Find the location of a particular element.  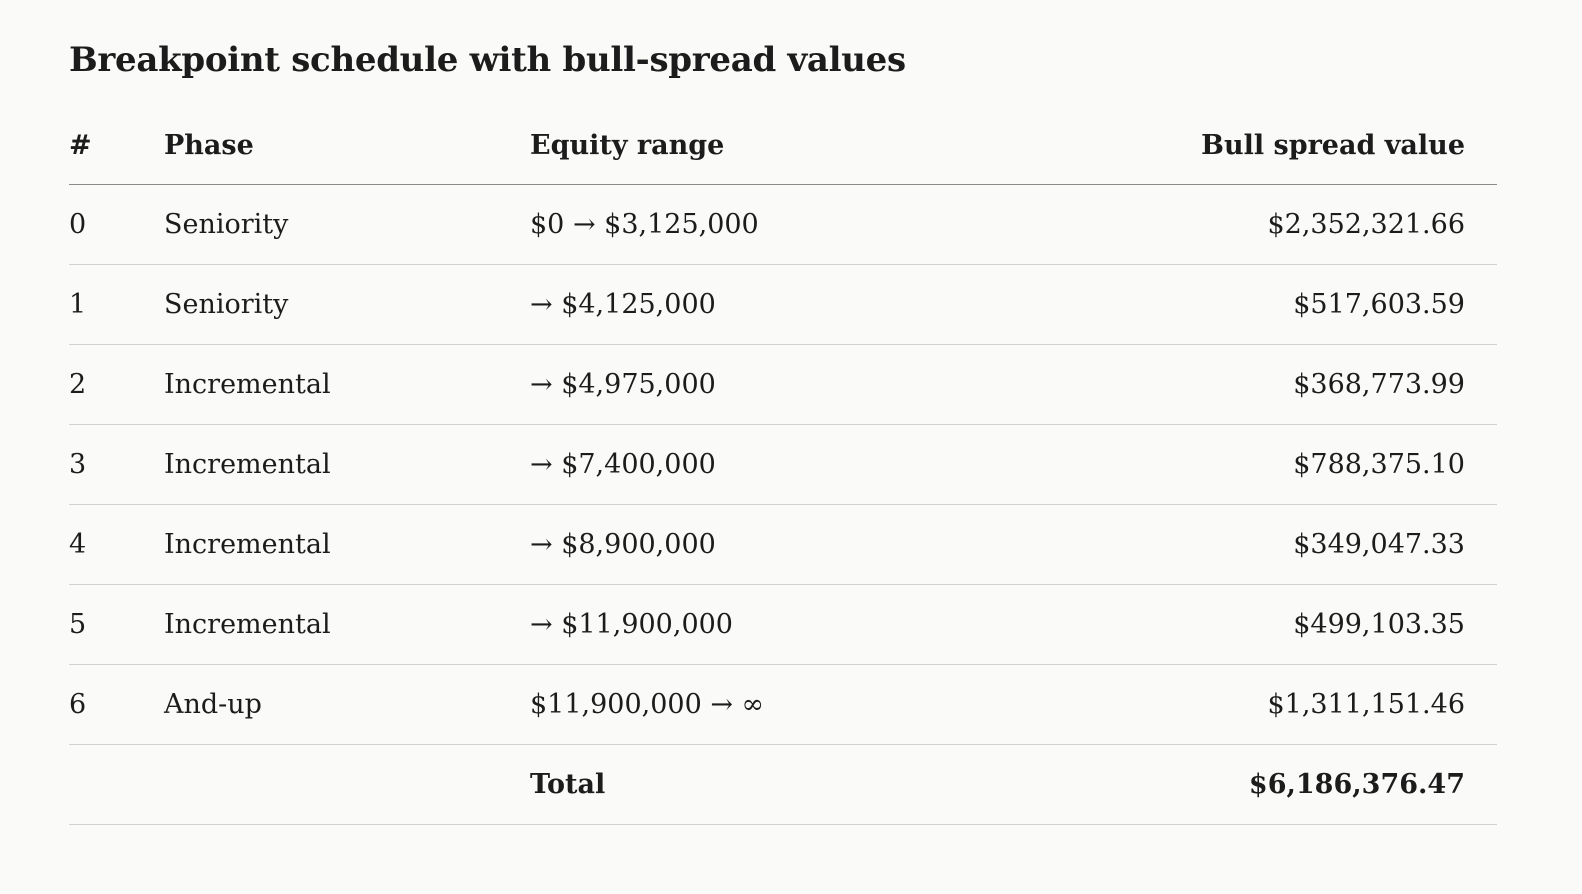

row-number: 0 is located at coordinates (116, 224).